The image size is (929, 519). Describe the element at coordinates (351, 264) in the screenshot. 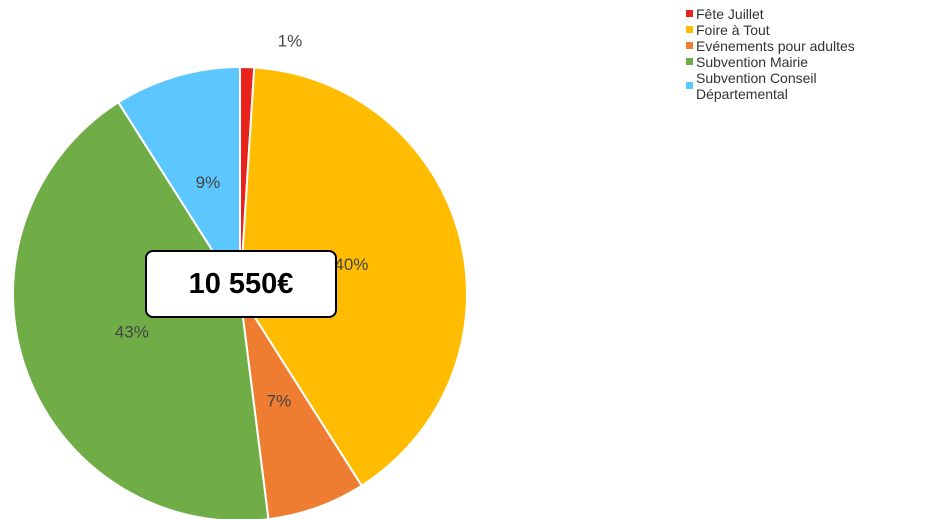

I see `data-label: 40%` at that location.